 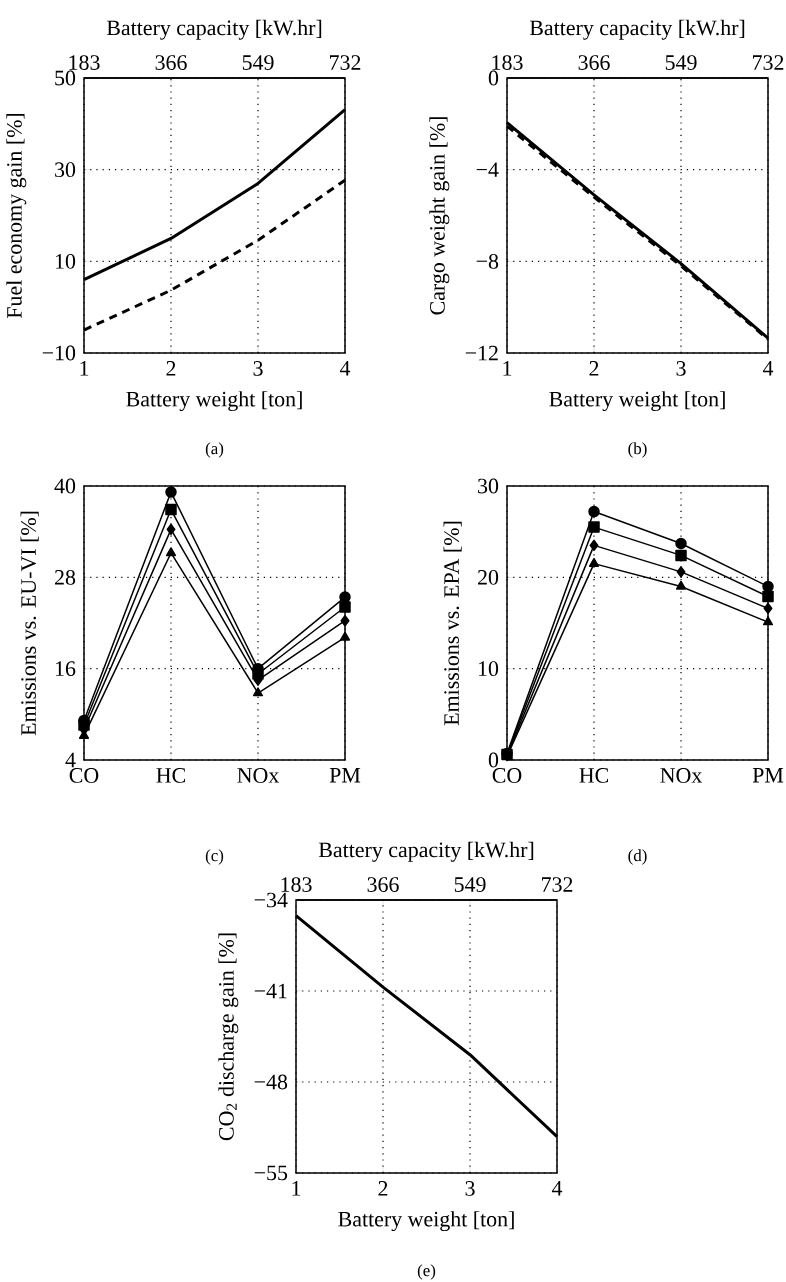 What do you see at coordinates (228, 1037) in the screenshot?
I see `y-axis-title: CO$_{2}$ discharge gain [%]` at bounding box center [228, 1037].